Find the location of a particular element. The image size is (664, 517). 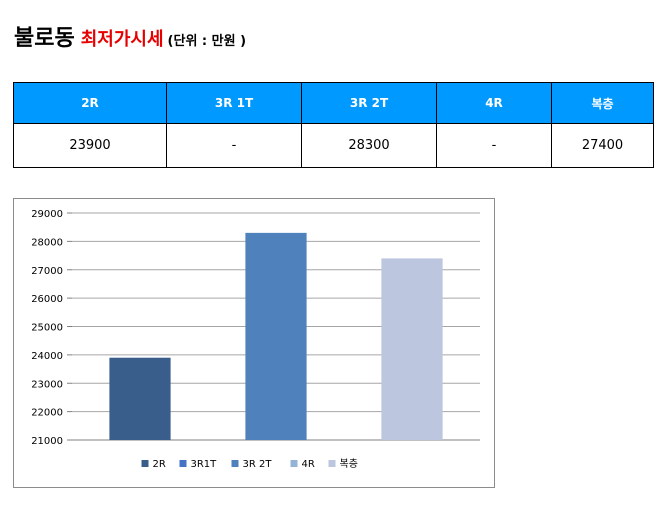

table-cell: 28300 is located at coordinates (369, 145).